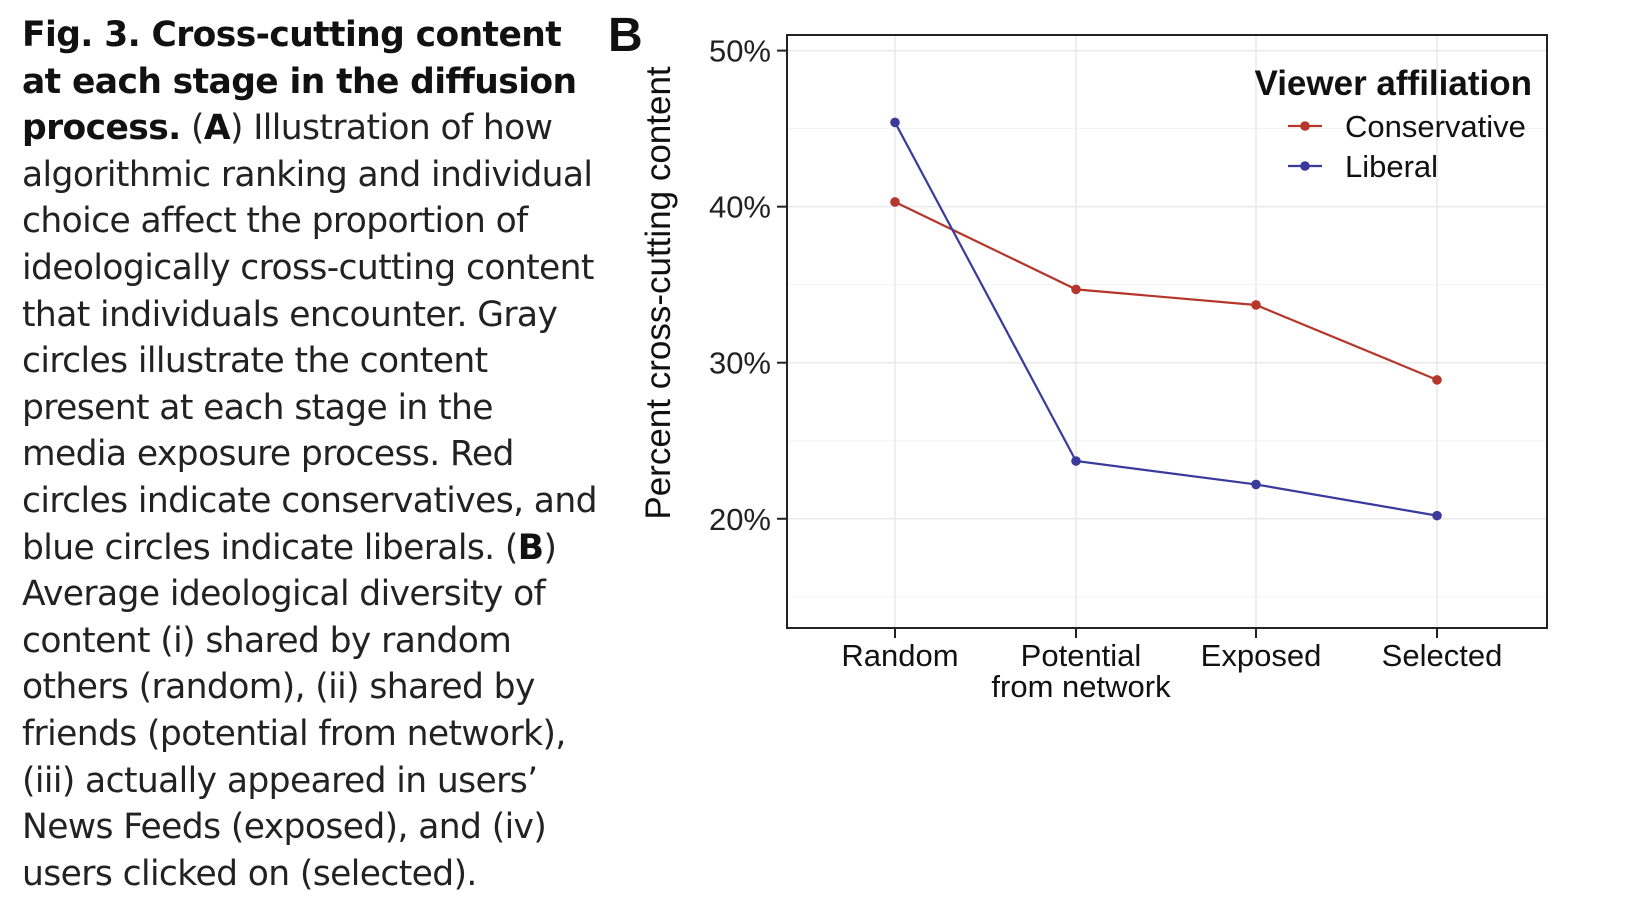 The width and height of the screenshot is (1642, 897). I want to click on legend-title: Viewer affiliation, so click(1394, 83).